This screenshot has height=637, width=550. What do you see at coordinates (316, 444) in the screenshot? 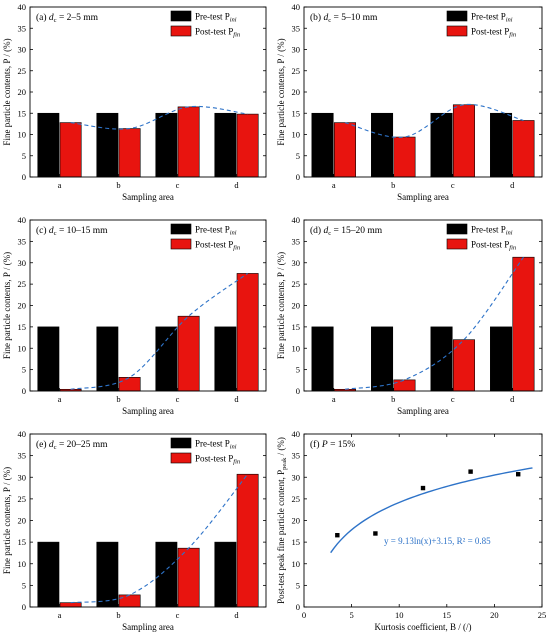
I see `panel-title-prefix: (f)` at bounding box center [316, 444].